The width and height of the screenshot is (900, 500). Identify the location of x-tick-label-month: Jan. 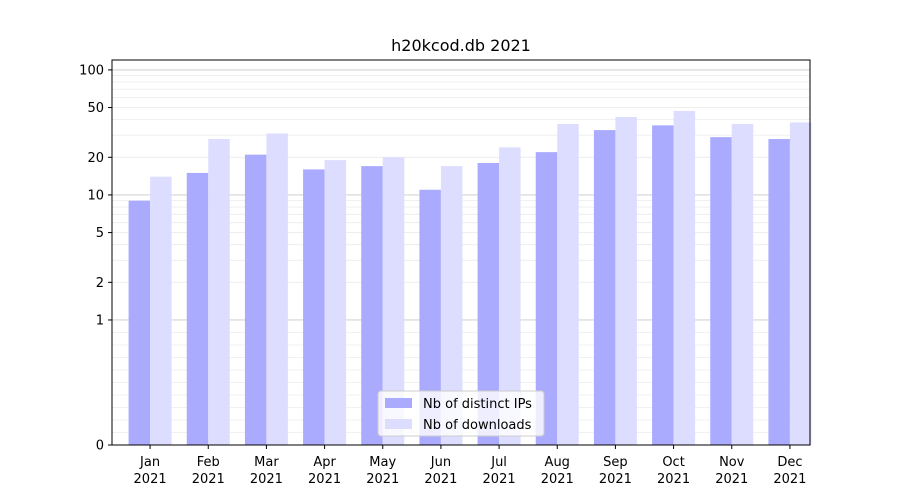
(149, 462).